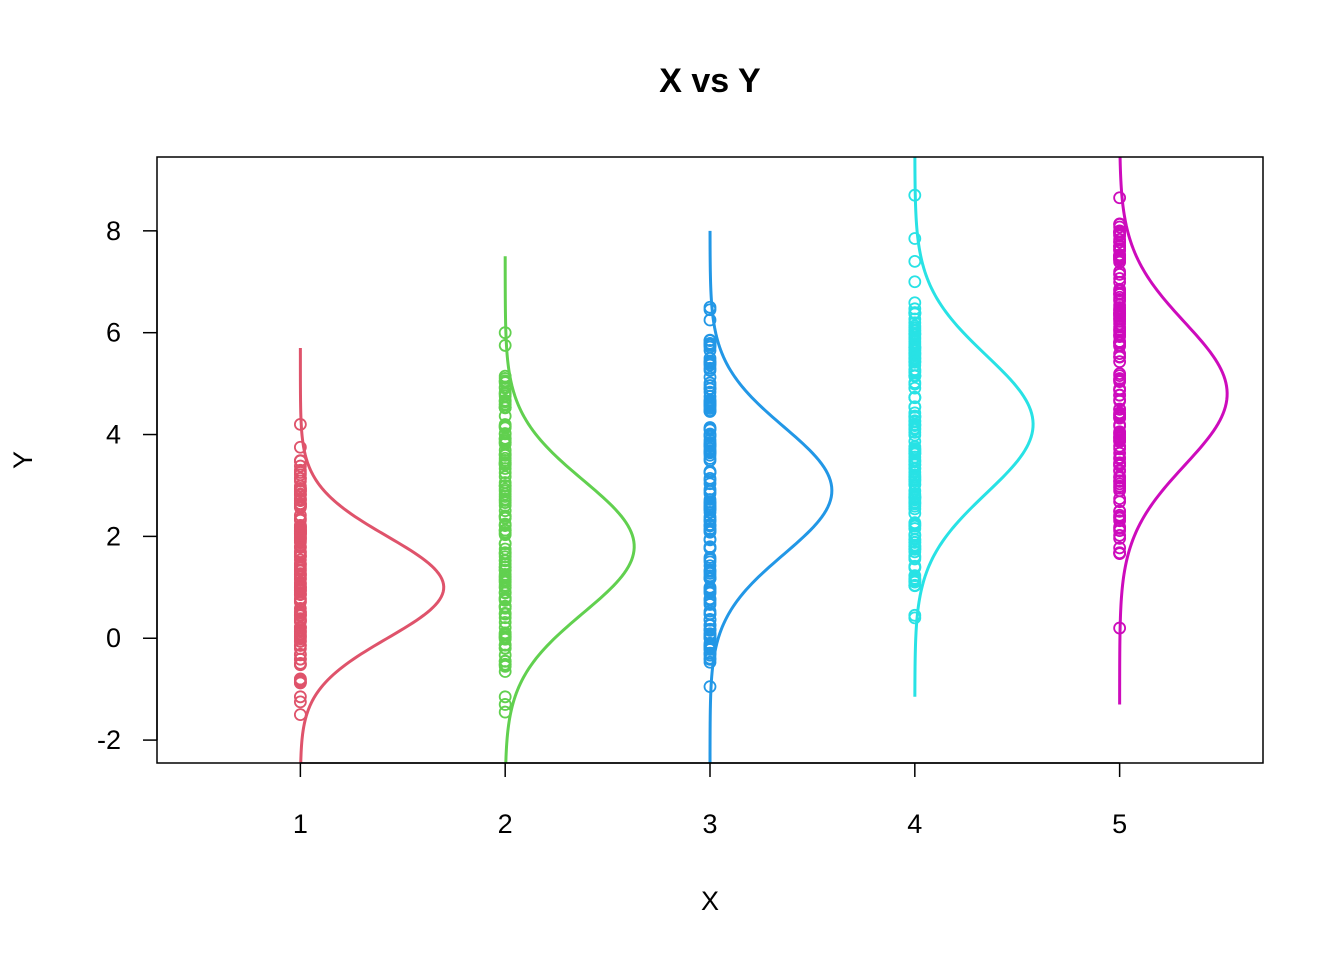 This screenshot has height=960, width=1344. I want to click on y-axis-label: Y, so click(23, 460).